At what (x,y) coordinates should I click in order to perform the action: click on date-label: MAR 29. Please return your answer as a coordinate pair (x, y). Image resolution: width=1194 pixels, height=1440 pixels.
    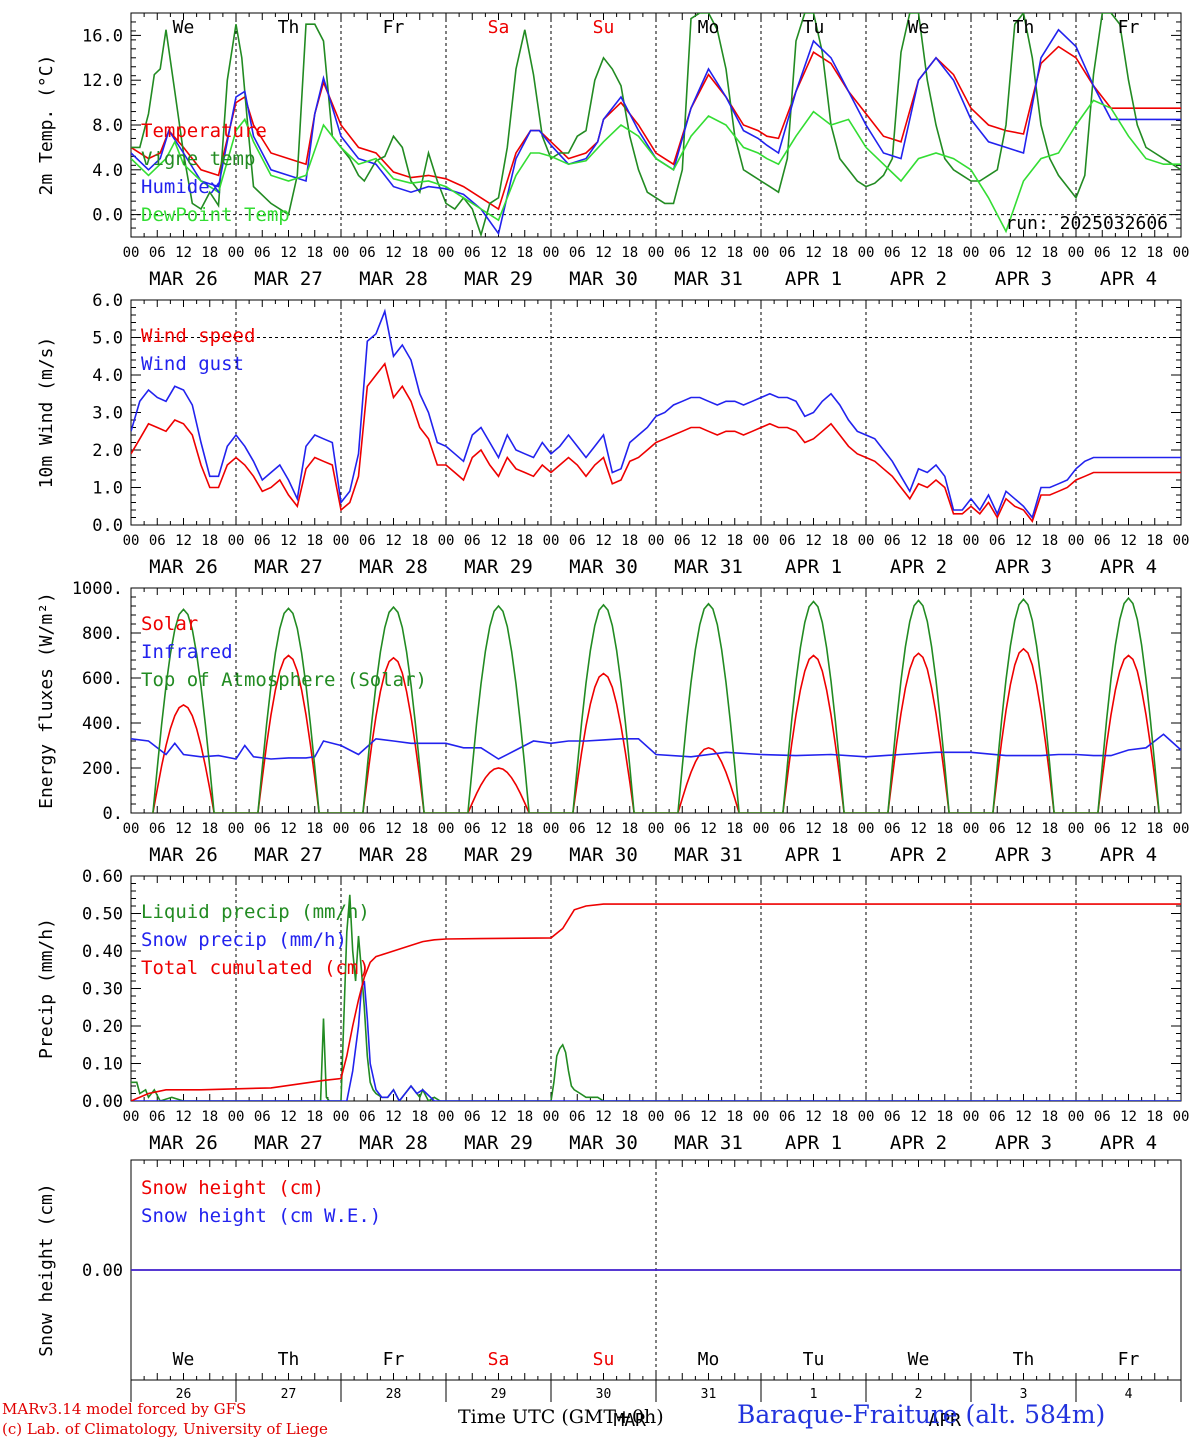
    Looking at the image, I should click on (498, 855).